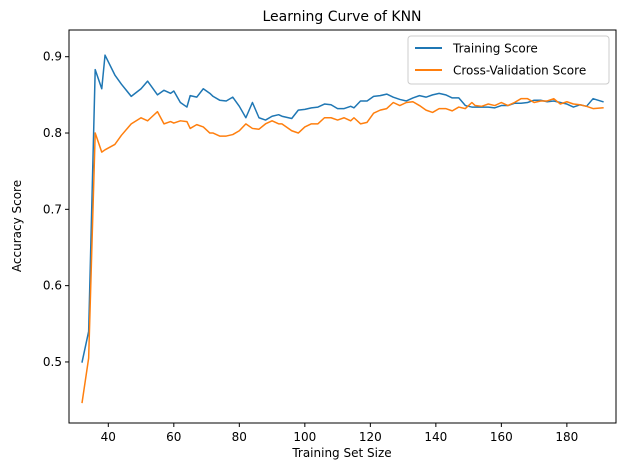 This screenshot has height=470, width=630. Describe the element at coordinates (435, 437) in the screenshot. I see `x-tick-label-5: 140` at that location.